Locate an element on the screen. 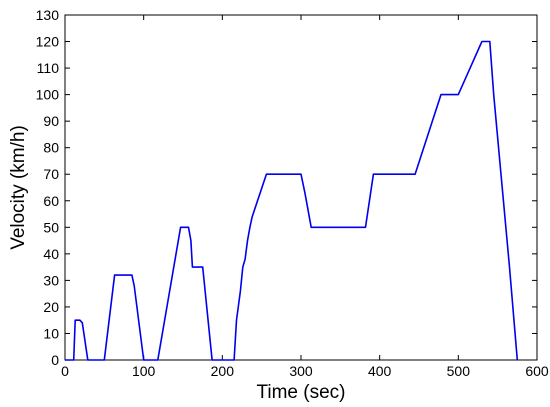 This screenshot has height=407, width=550. y-tick-label: 40 is located at coordinates (51, 254).